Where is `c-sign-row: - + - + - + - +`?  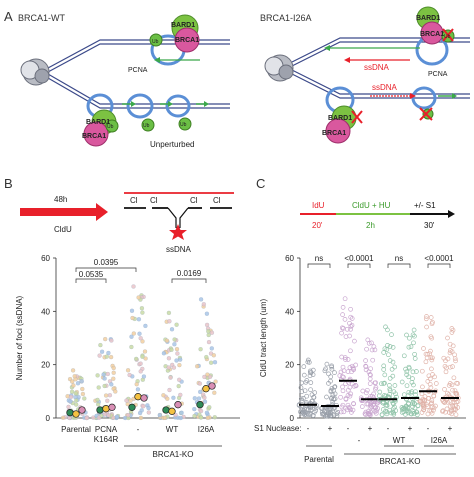 c-sign-row: - + - + - + - + is located at coordinates (380, 428).